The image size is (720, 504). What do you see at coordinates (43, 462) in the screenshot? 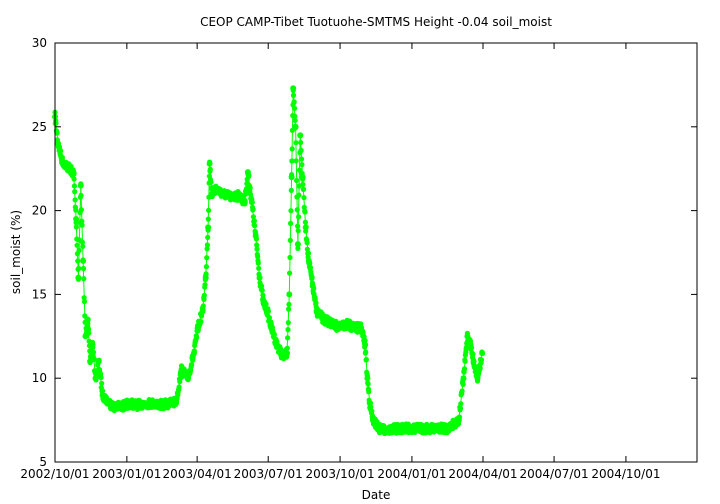
I see `y-tick-label: 5` at bounding box center [43, 462].